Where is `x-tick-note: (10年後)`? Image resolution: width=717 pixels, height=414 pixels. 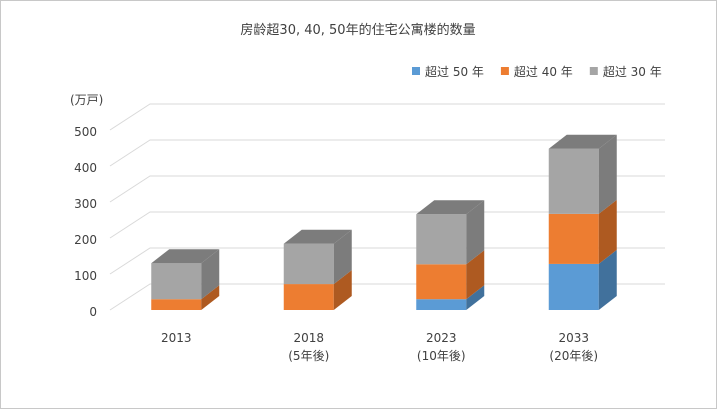
x-tick-note: (10年後) is located at coordinates (441, 356).